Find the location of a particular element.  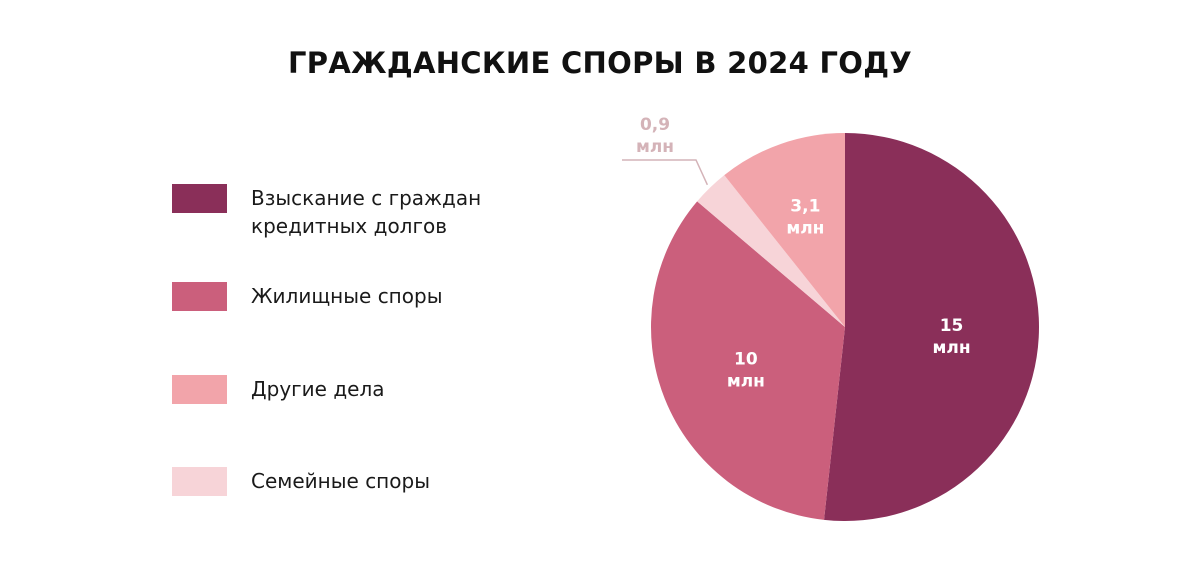

pie-value-label-0: 15 is located at coordinates (952, 326).